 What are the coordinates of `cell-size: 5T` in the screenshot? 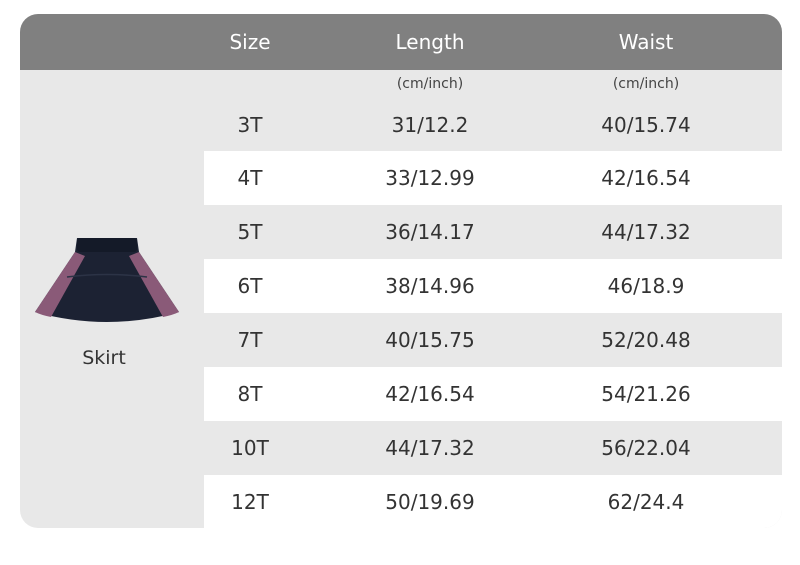 It's located at (250, 232).